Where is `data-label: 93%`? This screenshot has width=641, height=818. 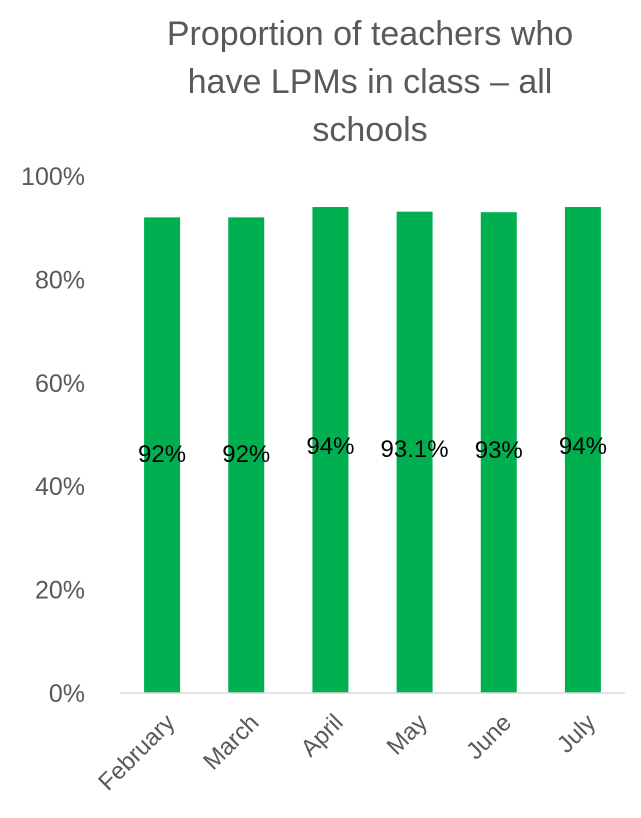
data-label: 93% is located at coordinates (499, 450).